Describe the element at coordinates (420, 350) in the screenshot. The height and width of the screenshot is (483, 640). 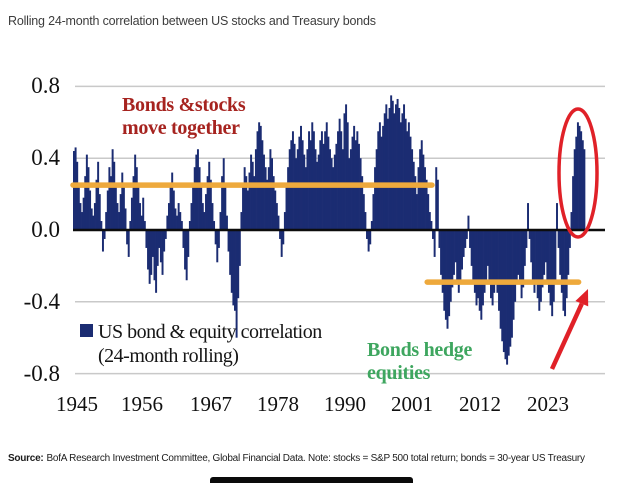
I see `annotation-line: Bonds hedge` at that location.